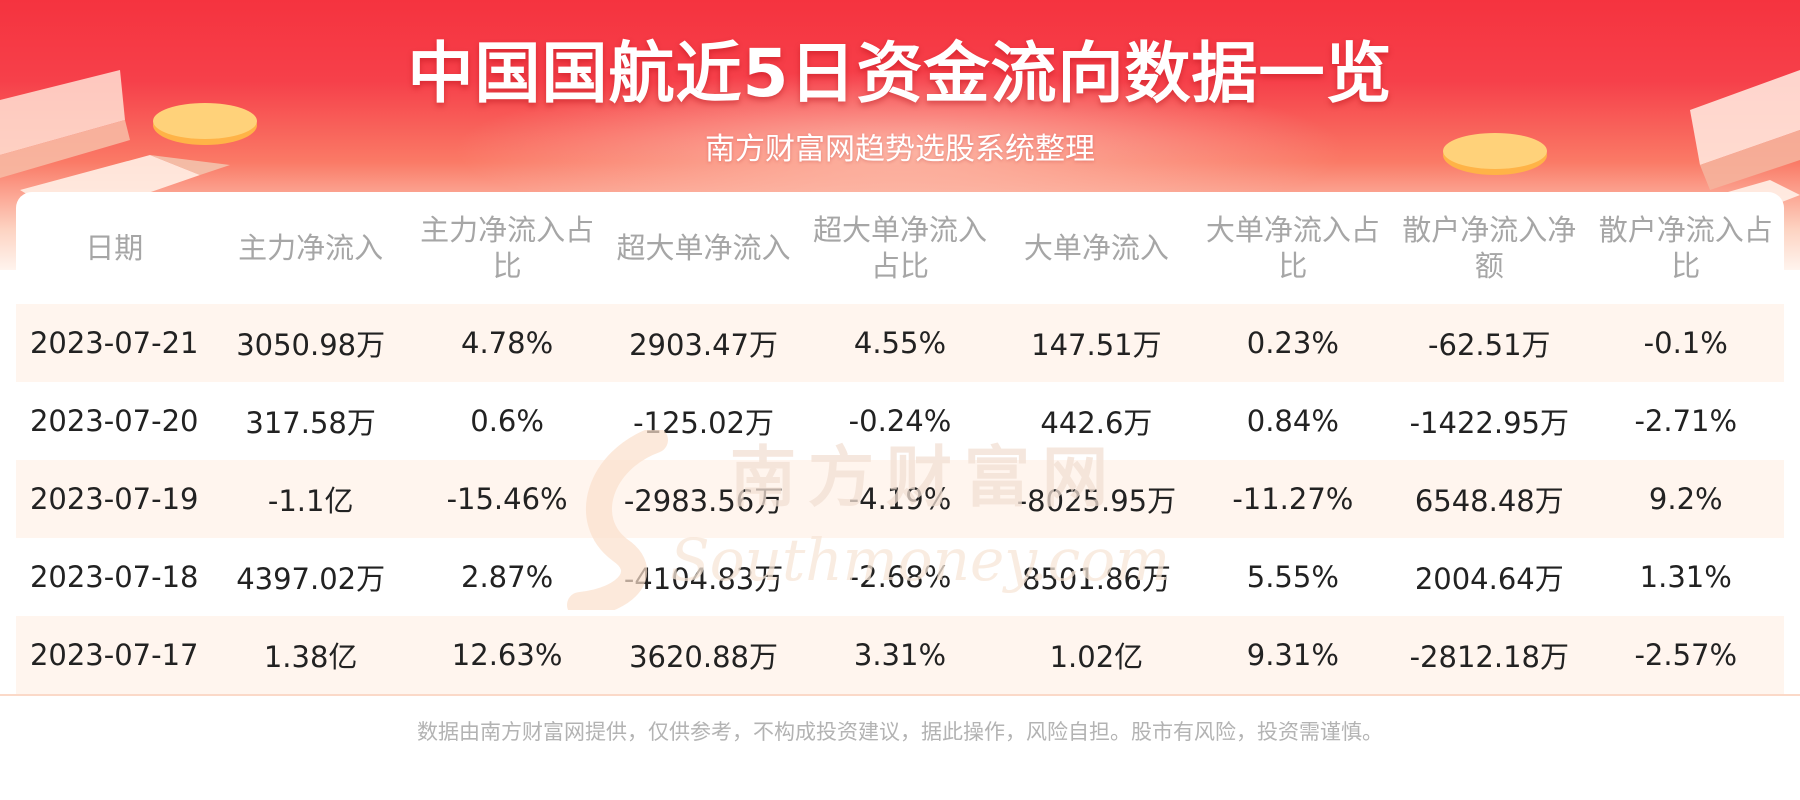 The height and width of the screenshot is (800, 1800). What do you see at coordinates (507, 248) in the screenshot?
I see `column-header: 主力净流入占比` at bounding box center [507, 248].